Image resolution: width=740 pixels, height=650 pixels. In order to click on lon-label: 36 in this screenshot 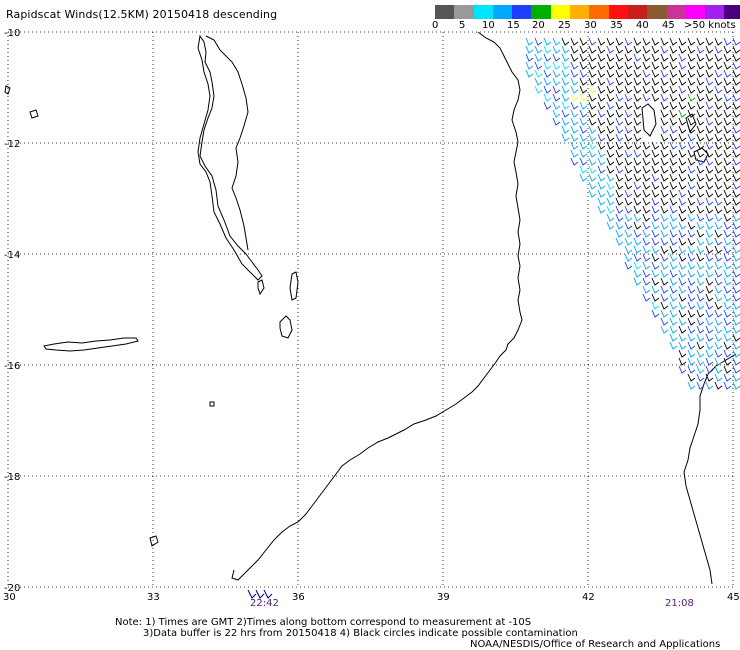, I will do `click(298, 597)`.